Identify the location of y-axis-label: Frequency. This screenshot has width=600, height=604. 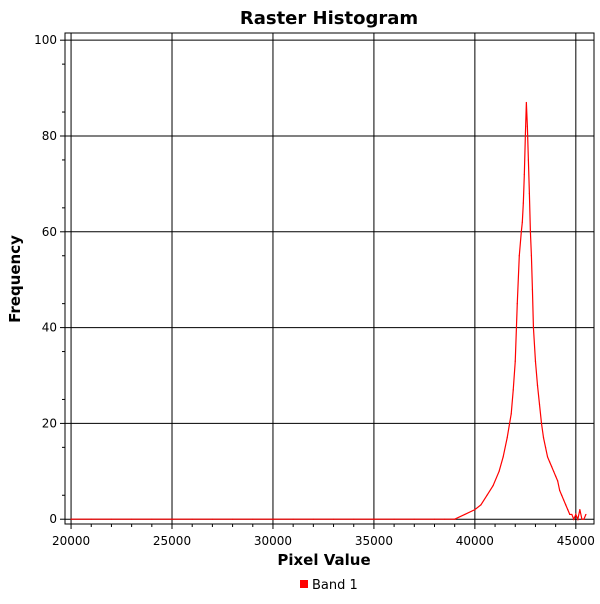
(15, 279).